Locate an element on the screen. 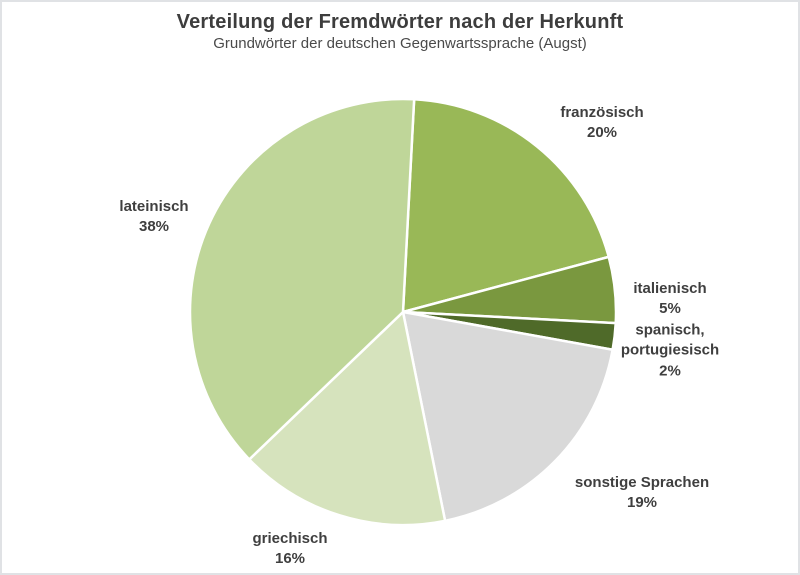  pie-label-line: 5% is located at coordinates (670, 308).